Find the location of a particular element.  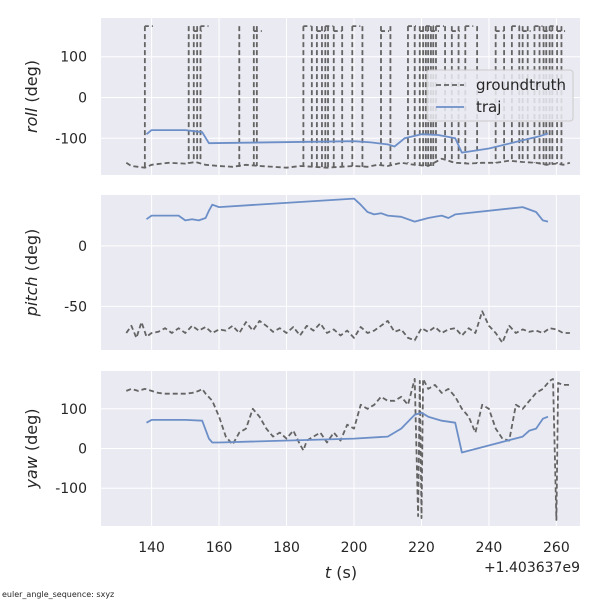

x-tick-label: 200 is located at coordinates (354, 548).